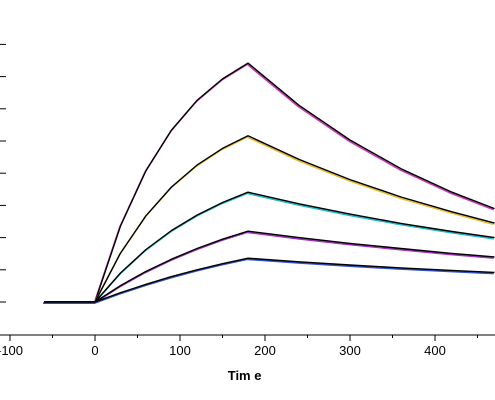  What do you see at coordinates (180, 350) in the screenshot?
I see `x-tick-label: 100` at bounding box center [180, 350].